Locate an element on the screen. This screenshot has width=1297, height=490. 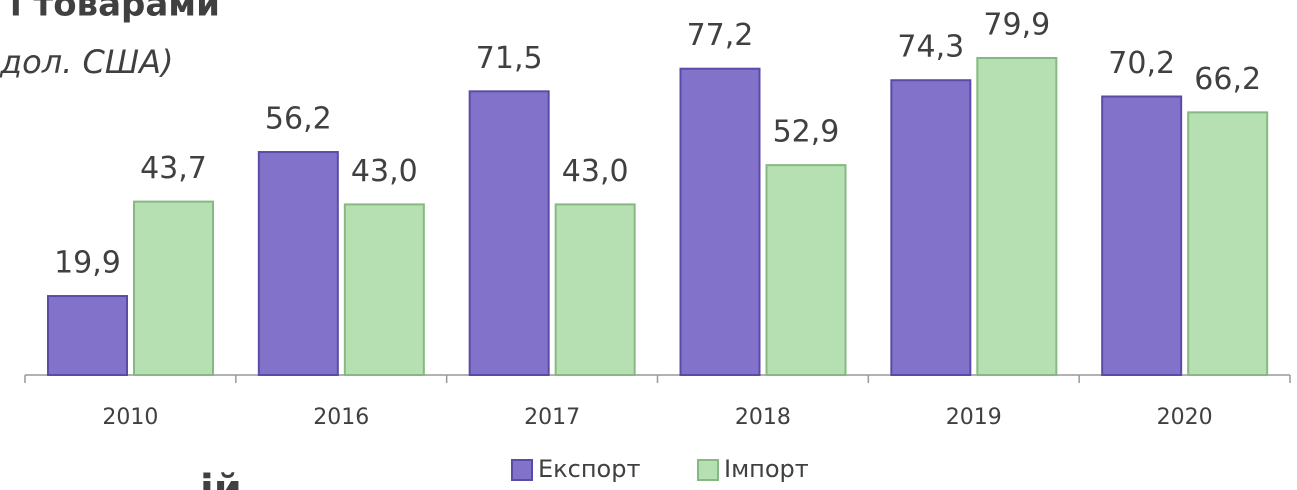
data-label: 70,2 is located at coordinates (1141, 63).